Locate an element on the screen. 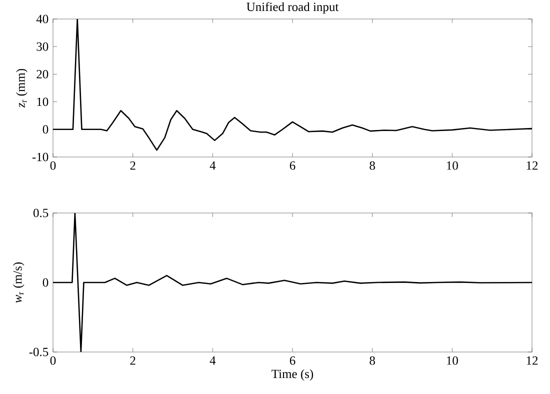 The width and height of the screenshot is (550, 394). y-axis-title: w$_{r}$ (m/s) is located at coordinates (18, 282).